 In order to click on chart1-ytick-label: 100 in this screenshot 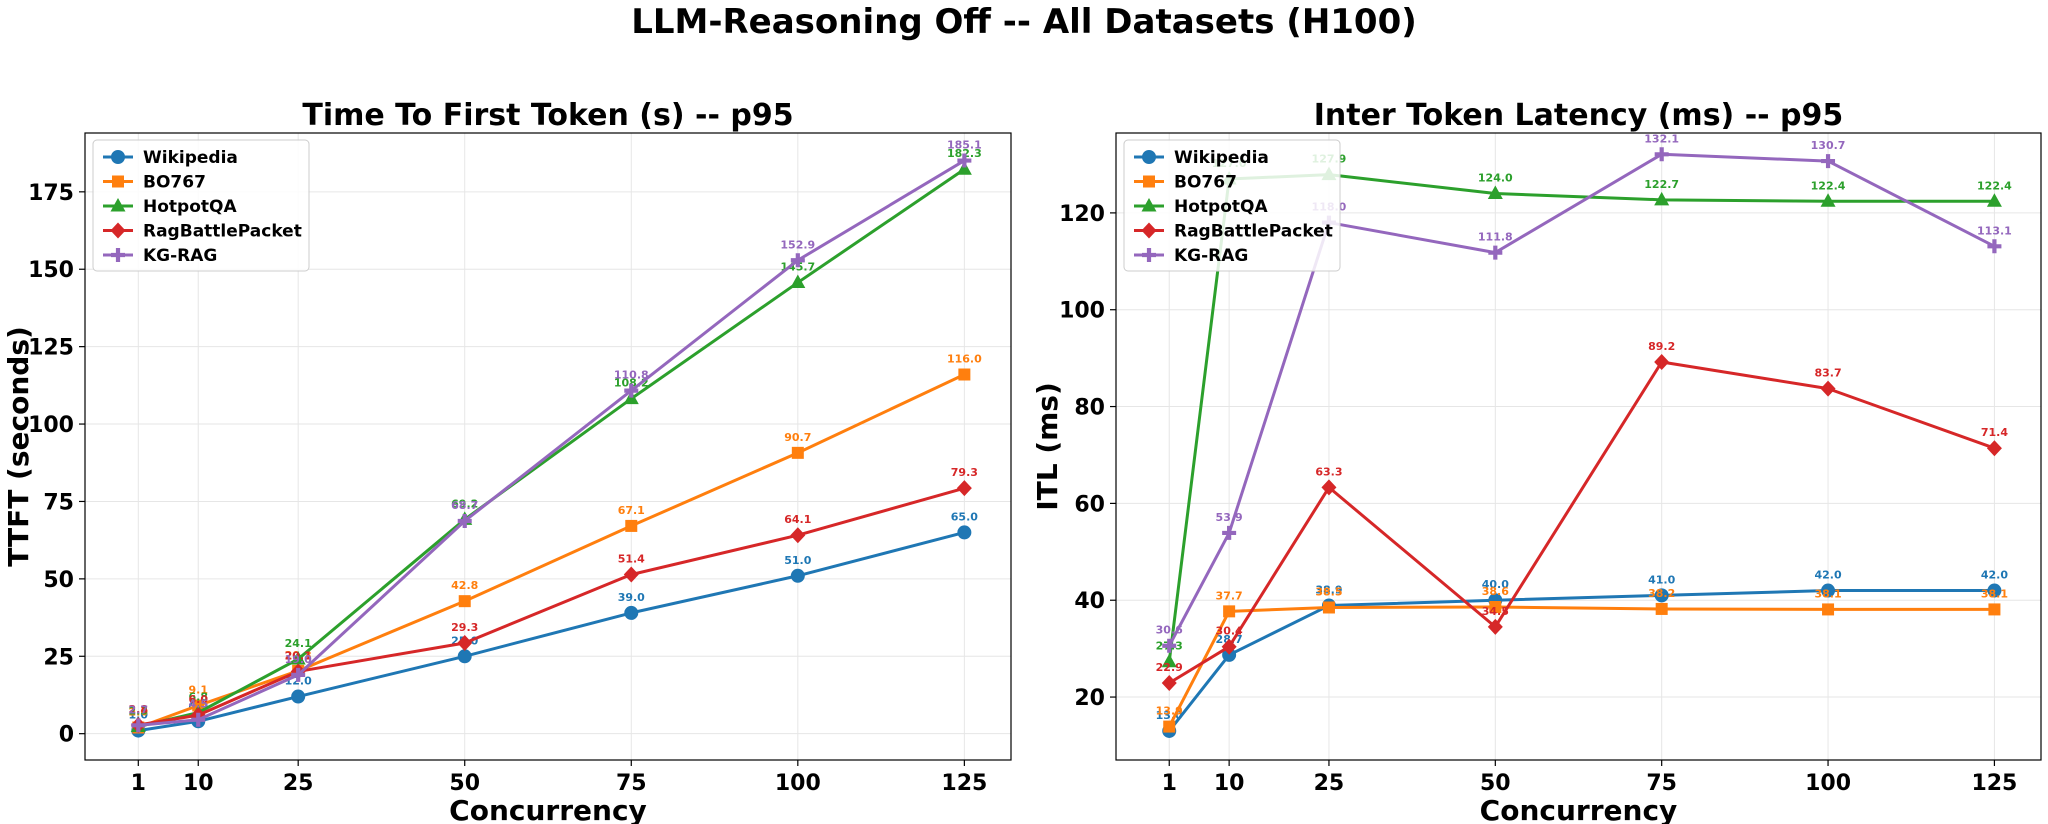, I will do `click(51, 425)`.